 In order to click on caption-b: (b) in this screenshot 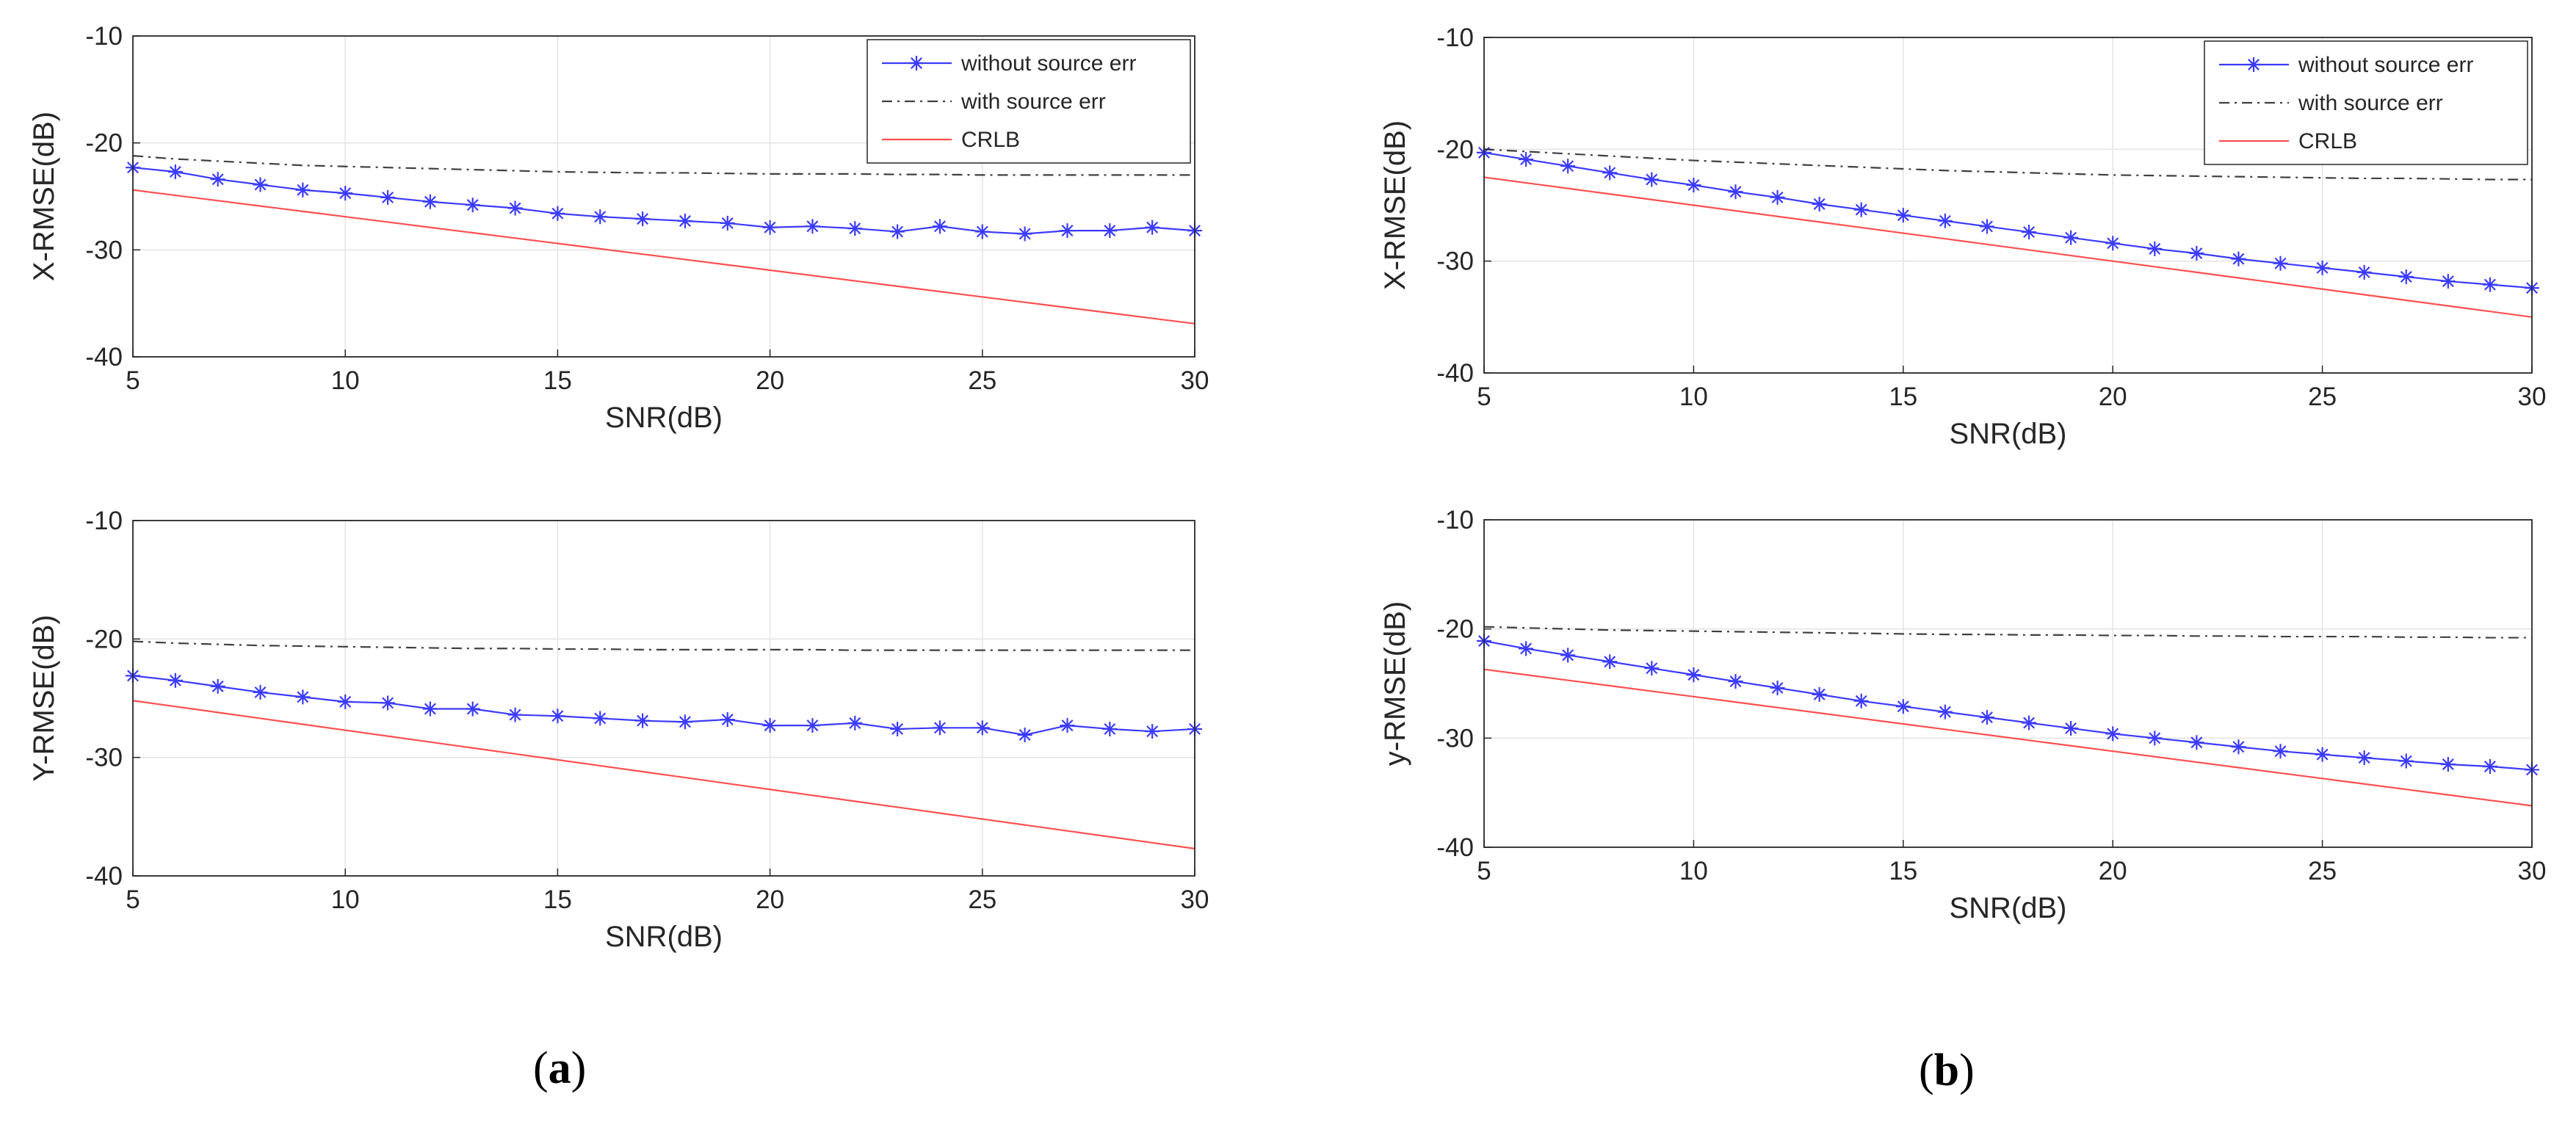, I will do `click(1947, 1070)`.